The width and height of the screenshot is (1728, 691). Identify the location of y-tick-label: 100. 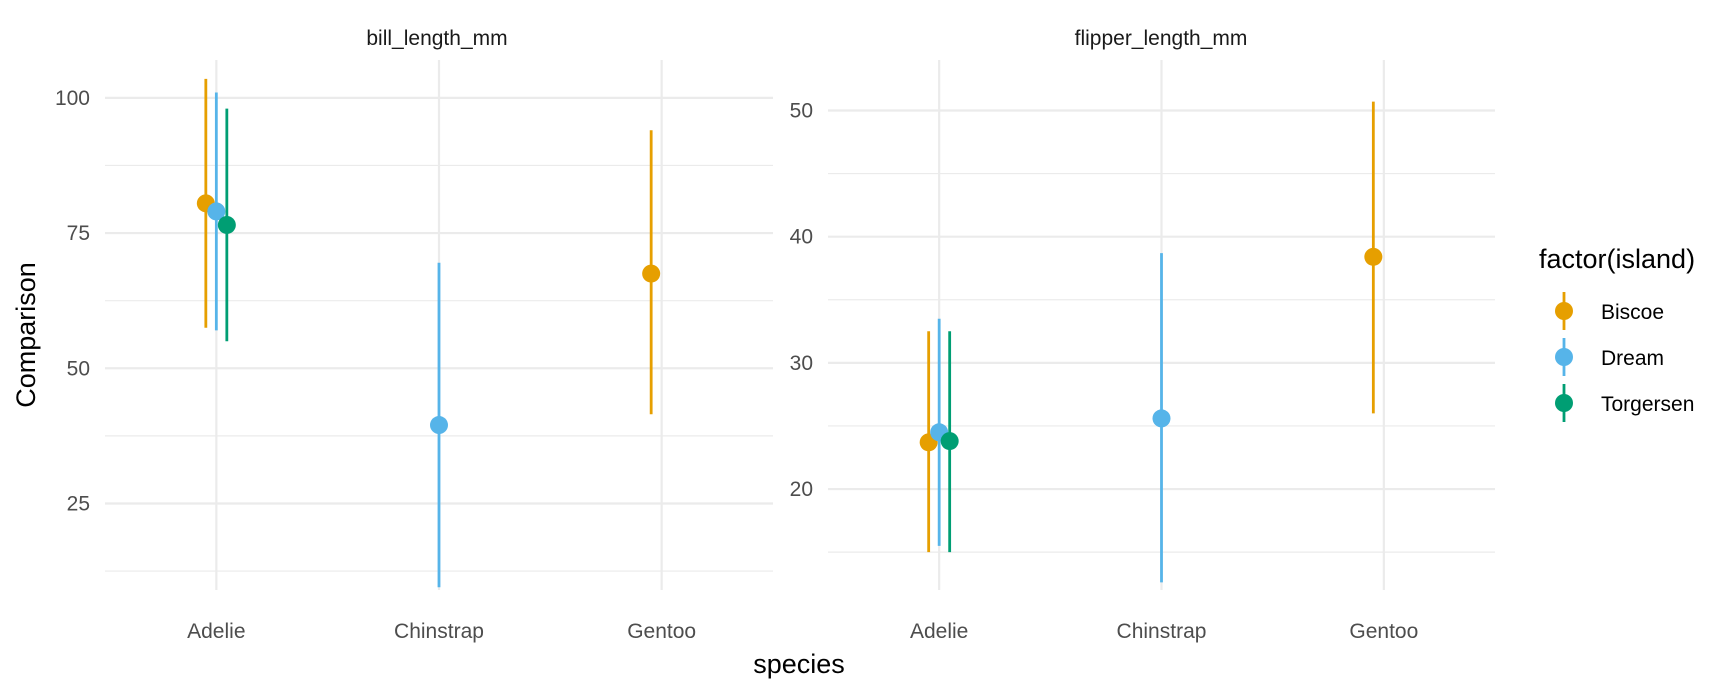
(72, 98).